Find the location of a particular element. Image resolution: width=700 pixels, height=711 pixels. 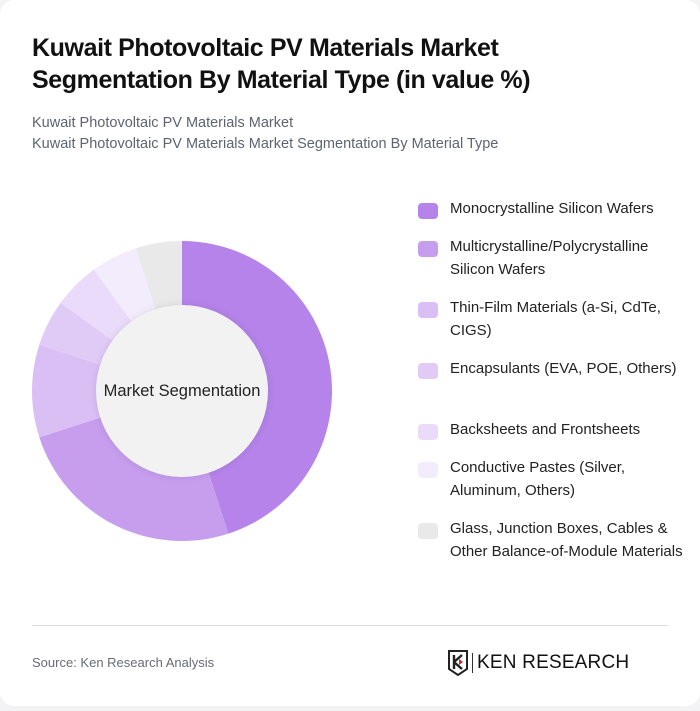

legend-item-backsheets: Backsheets and Frontsheets is located at coordinates (554, 430).